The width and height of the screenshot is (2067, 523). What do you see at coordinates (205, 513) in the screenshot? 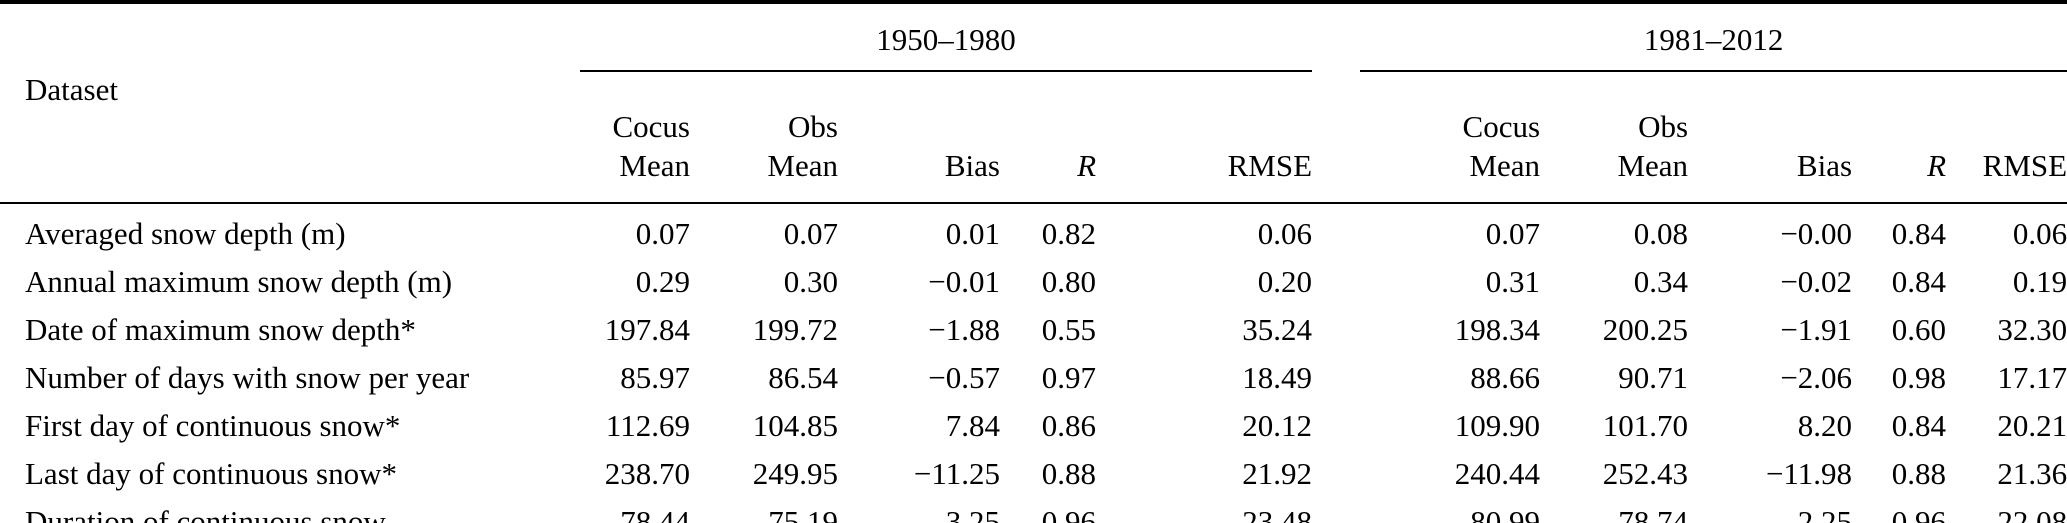
I see `row-label: Duration of continuous snow` at bounding box center [205, 513].